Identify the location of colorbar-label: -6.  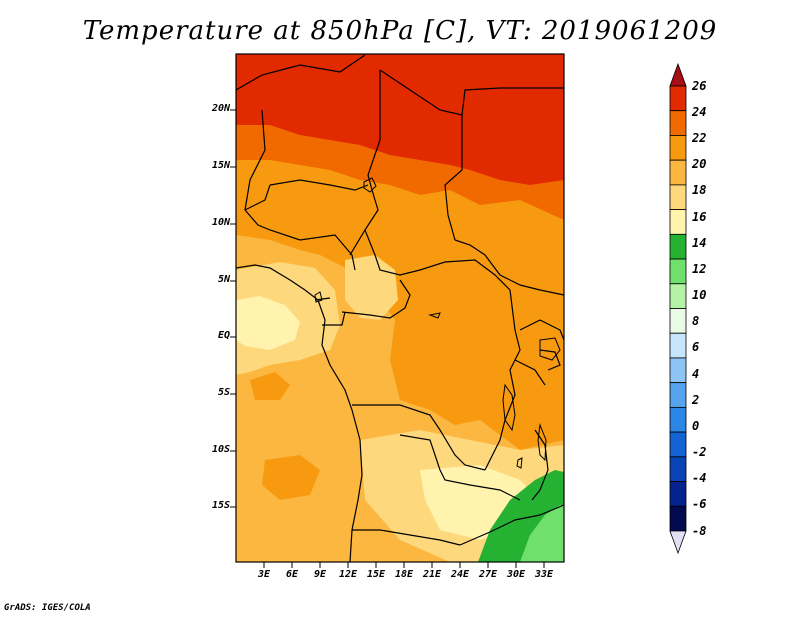
(699, 504).